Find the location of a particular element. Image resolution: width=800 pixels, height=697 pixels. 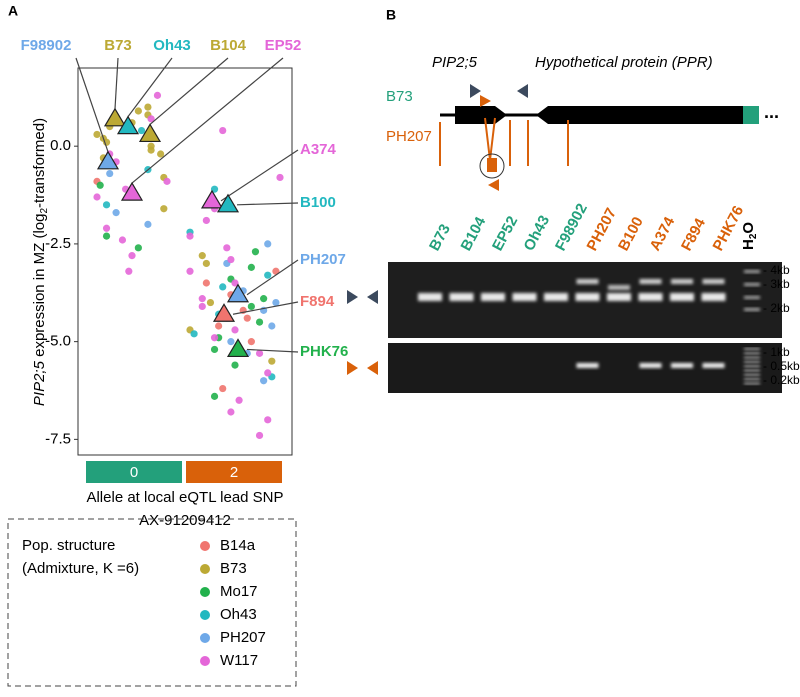

lane-label: H2O is located at coordinates (749, 236).